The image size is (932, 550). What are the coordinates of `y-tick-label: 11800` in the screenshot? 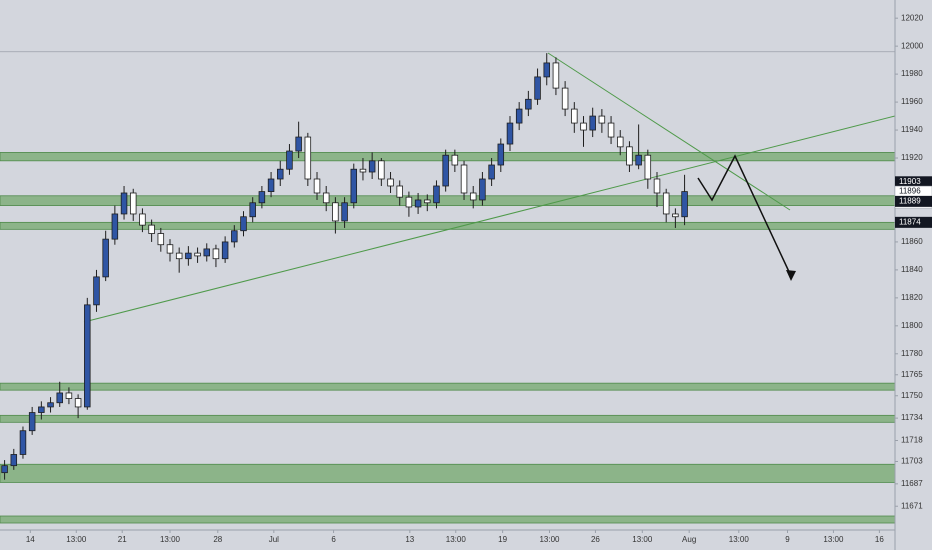 It's located at (912, 325).